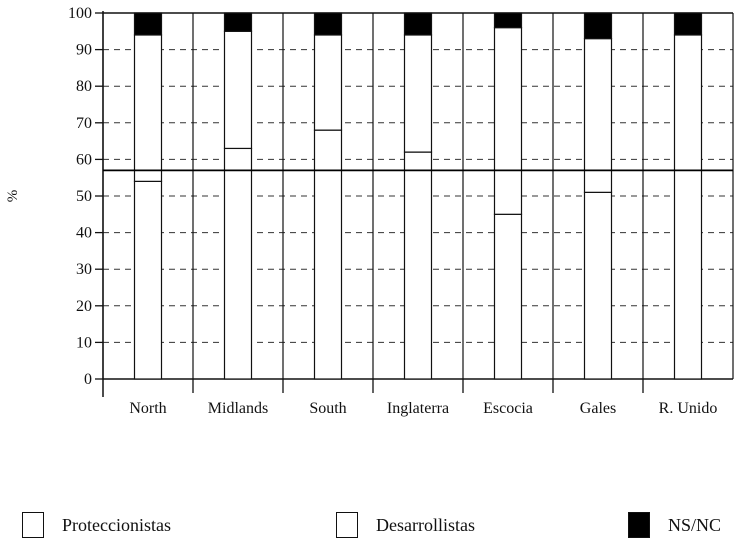  What do you see at coordinates (418, 408) in the screenshot?
I see `x-category-label: Inglaterra` at bounding box center [418, 408].